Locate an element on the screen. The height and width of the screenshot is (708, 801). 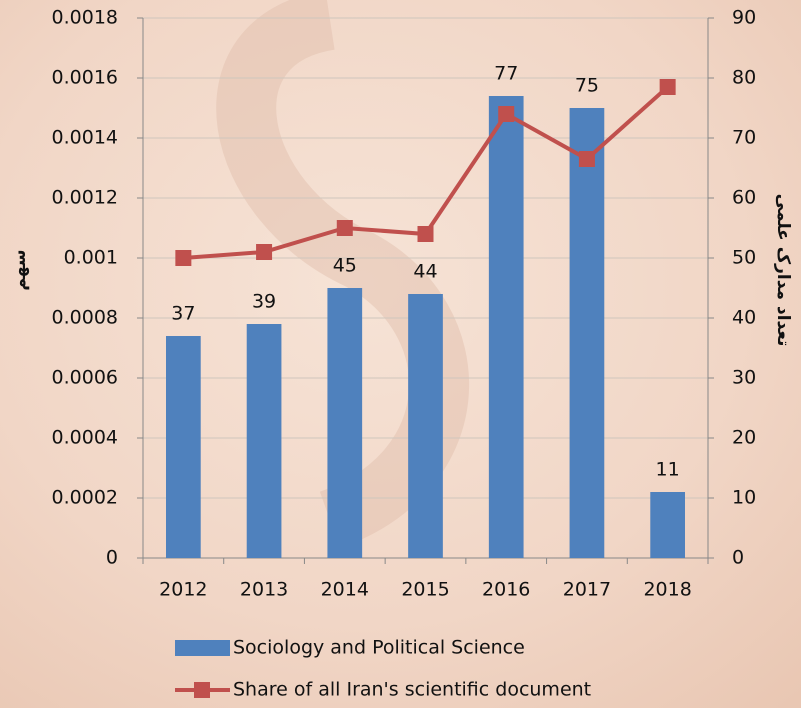
legend-swatch-marker is located at coordinates (202, 690).